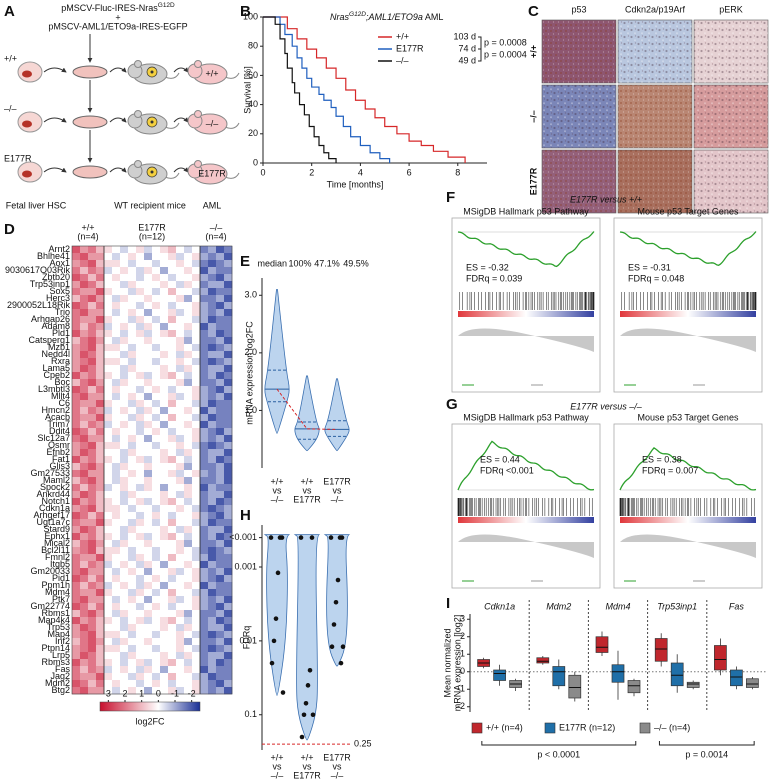  Describe the element at coordinates (277, 499) in the screenshot. I see `category-label: –/–` at that location.